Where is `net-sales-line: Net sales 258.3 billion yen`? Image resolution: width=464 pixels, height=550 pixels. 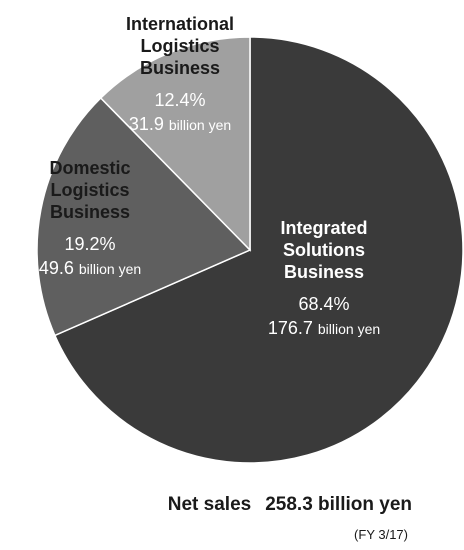 net-sales-line: Net sales 258.3 billion yen is located at coordinates (290, 505).